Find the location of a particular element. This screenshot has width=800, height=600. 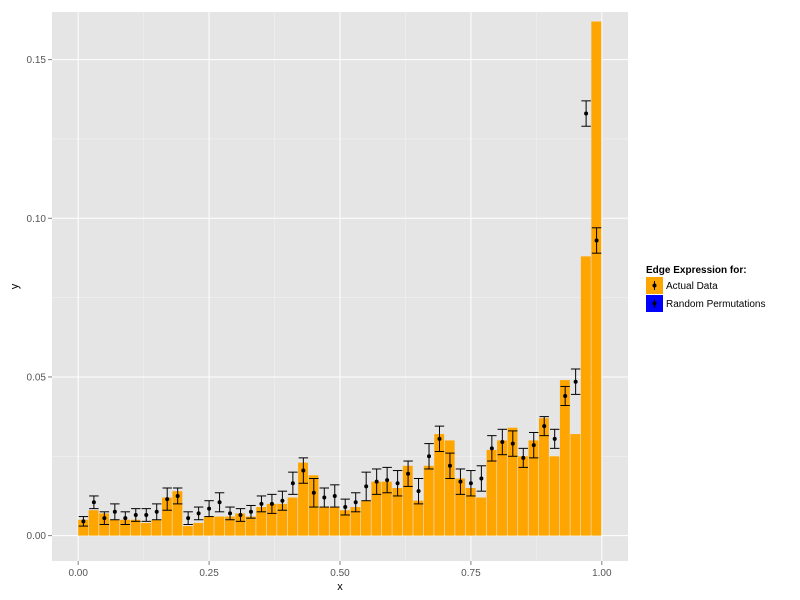

legend-item: Random Permutations is located at coordinates (706, 303).